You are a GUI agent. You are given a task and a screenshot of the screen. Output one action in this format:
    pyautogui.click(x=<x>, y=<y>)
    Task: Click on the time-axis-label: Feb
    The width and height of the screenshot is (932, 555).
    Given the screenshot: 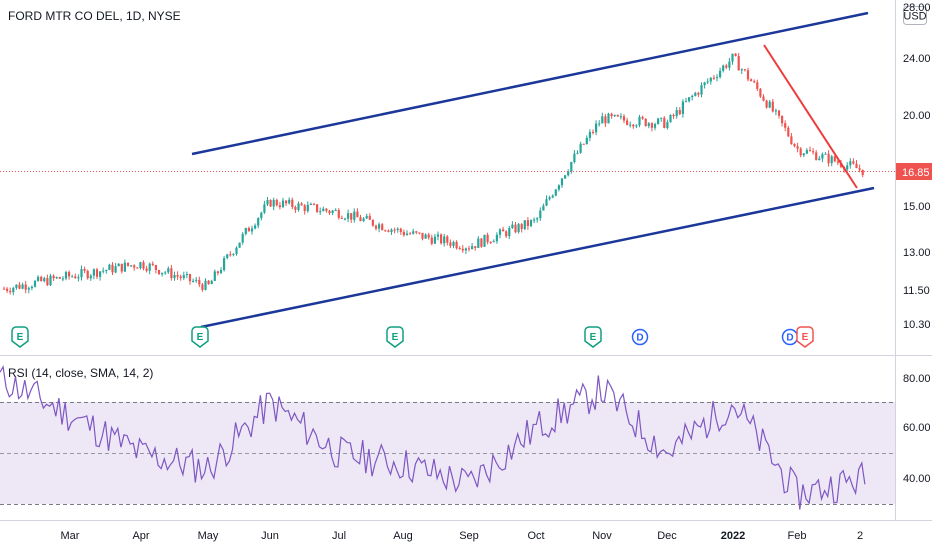 What is the action you would take?
    pyautogui.click(x=797, y=536)
    